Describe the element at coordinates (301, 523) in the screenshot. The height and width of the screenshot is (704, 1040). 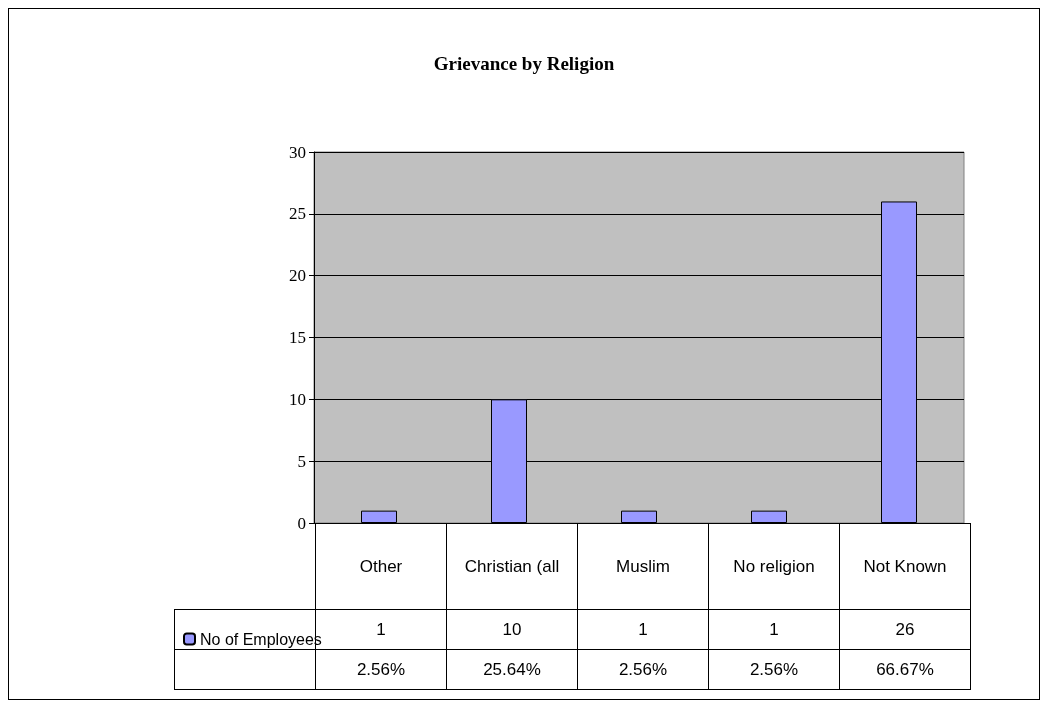
I see `y-tick-label: 0` at that location.